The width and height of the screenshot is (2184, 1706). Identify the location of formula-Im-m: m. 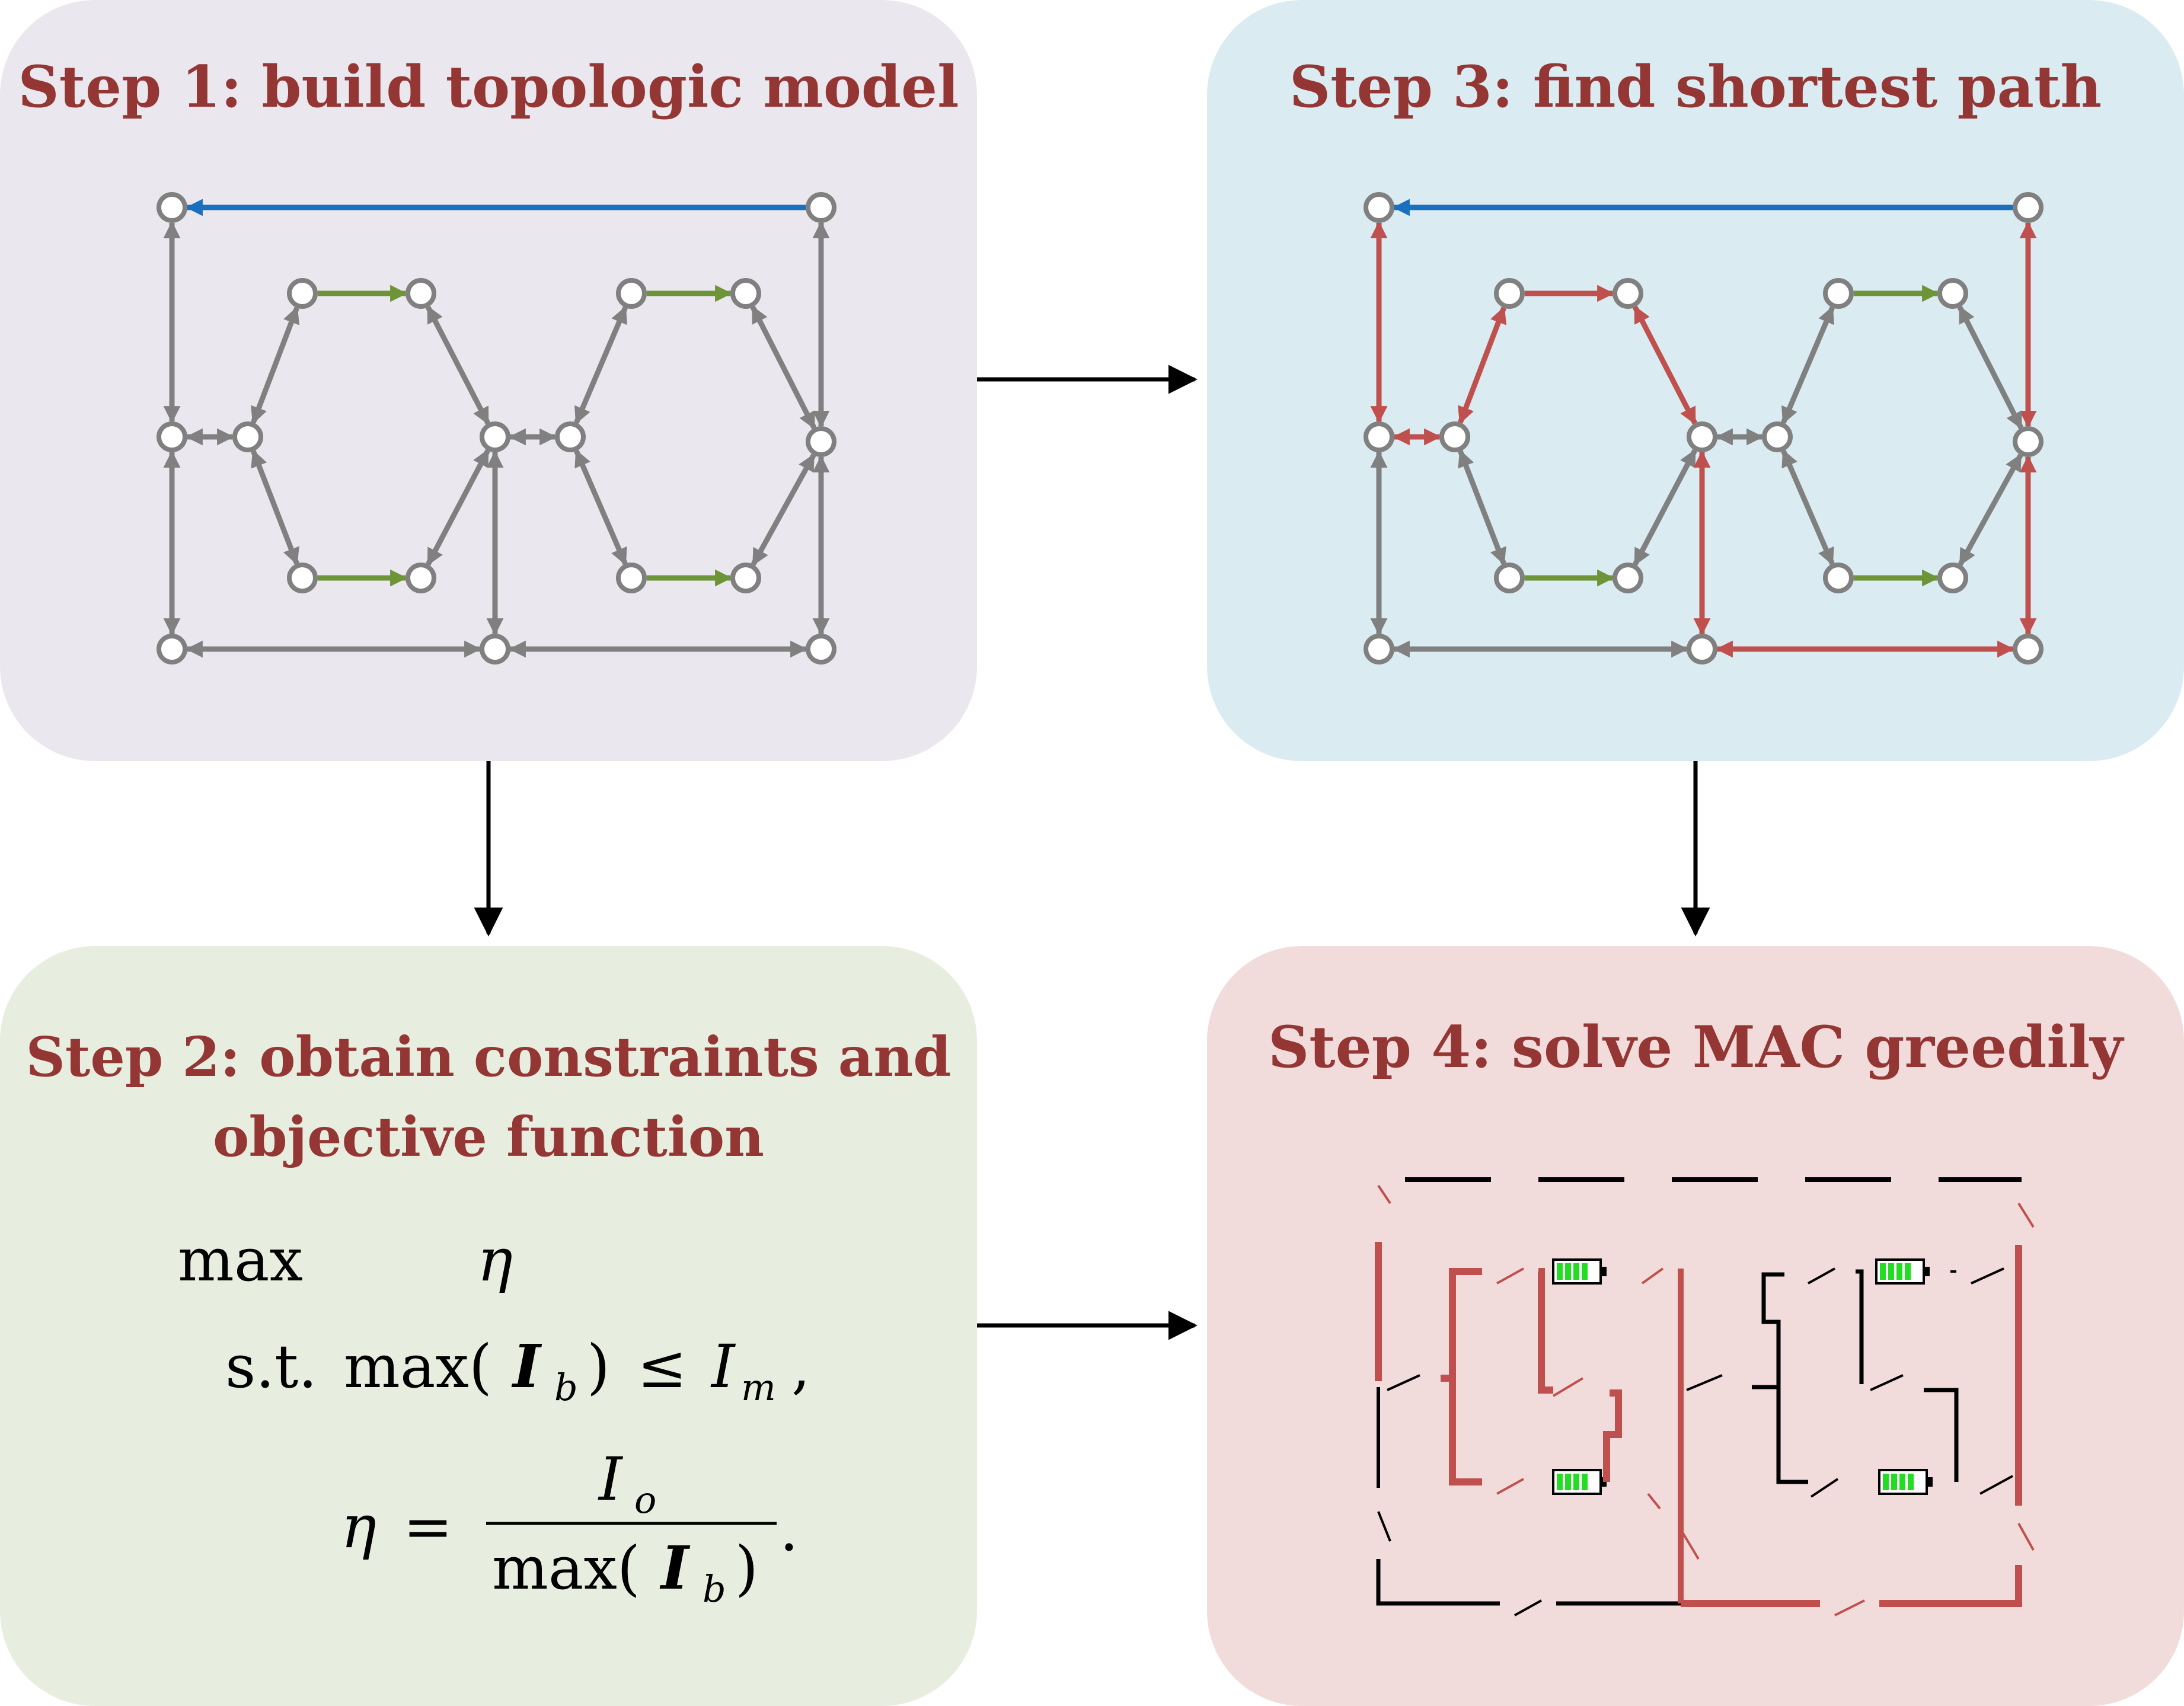
(759, 1387).